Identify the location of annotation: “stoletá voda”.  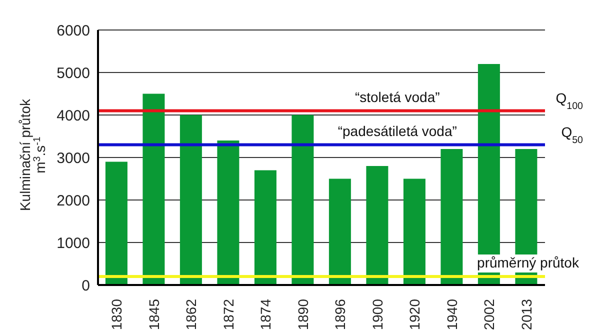
(397, 96).